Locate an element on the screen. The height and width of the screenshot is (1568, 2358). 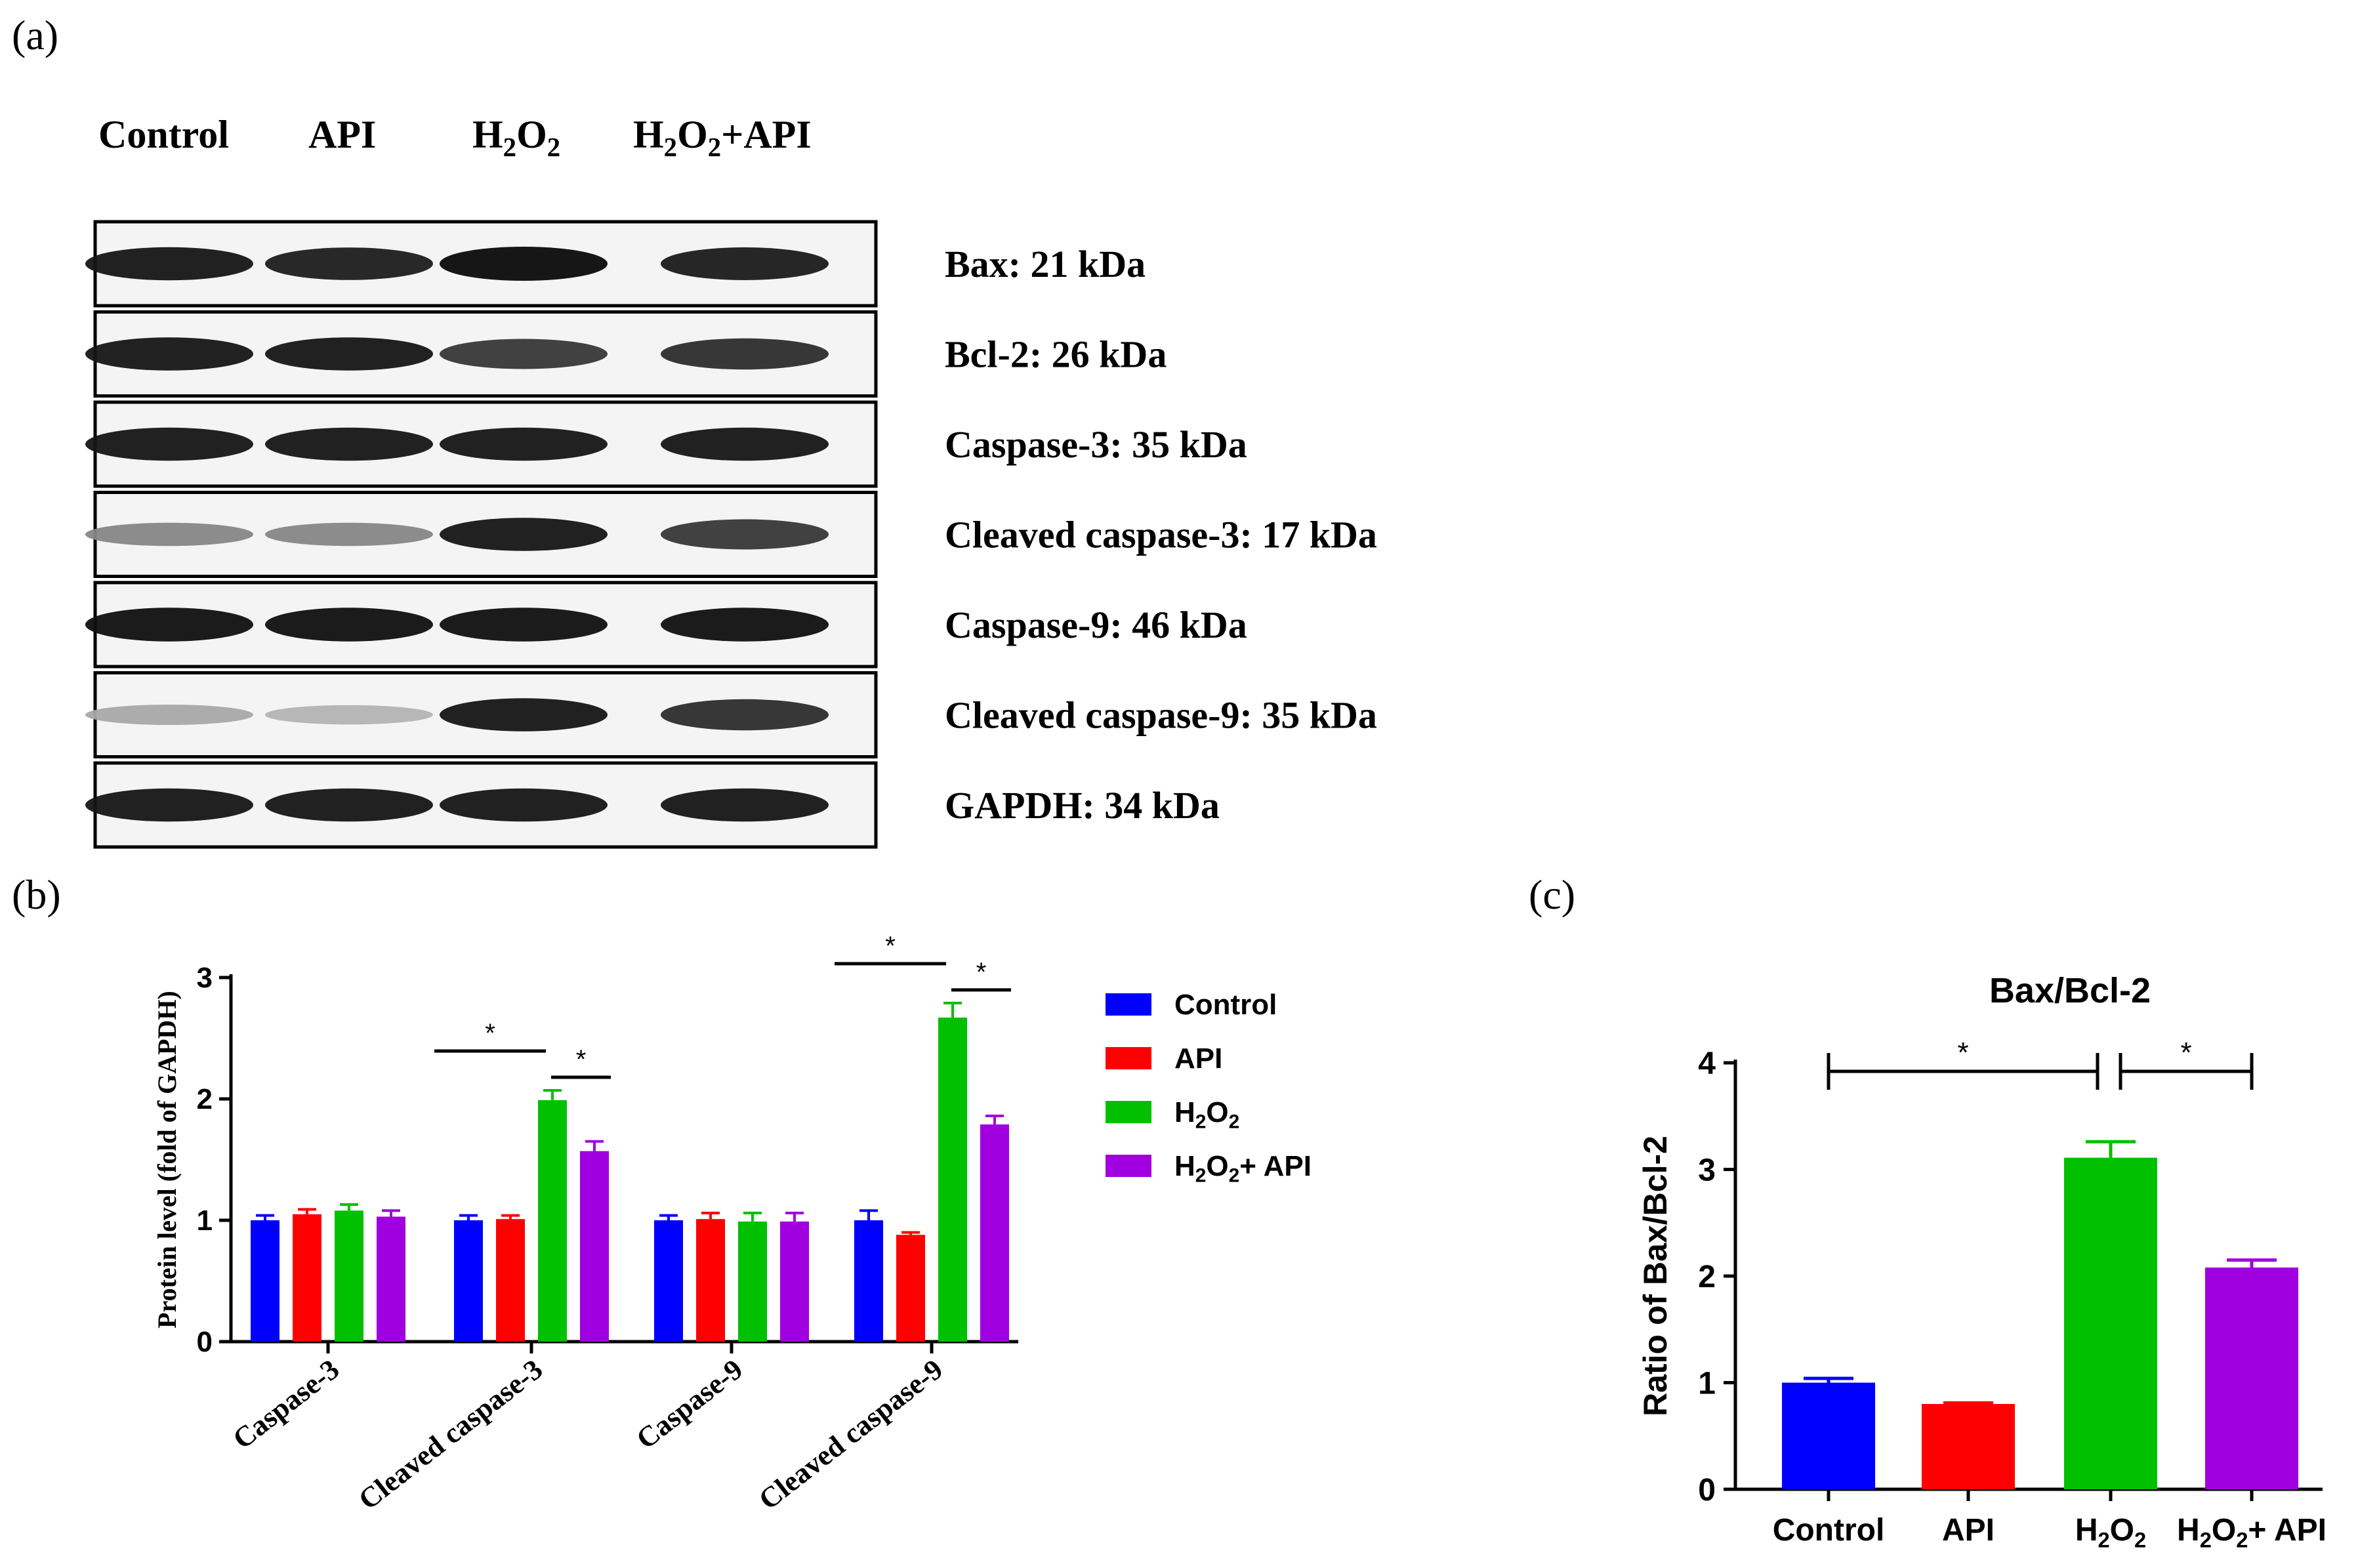
blot-label: Bax: 21 kDa is located at coordinates (1045, 264).